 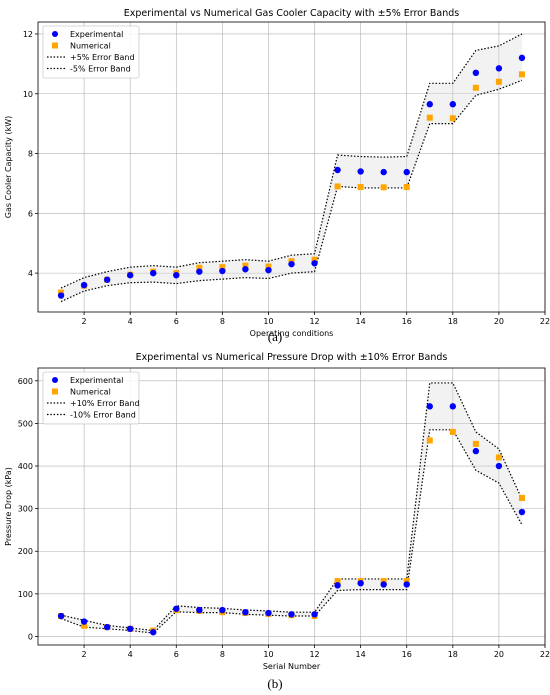 What do you see at coordinates (314, 654) in the screenshot?
I see `x-tick-label: 12` at bounding box center [314, 654].